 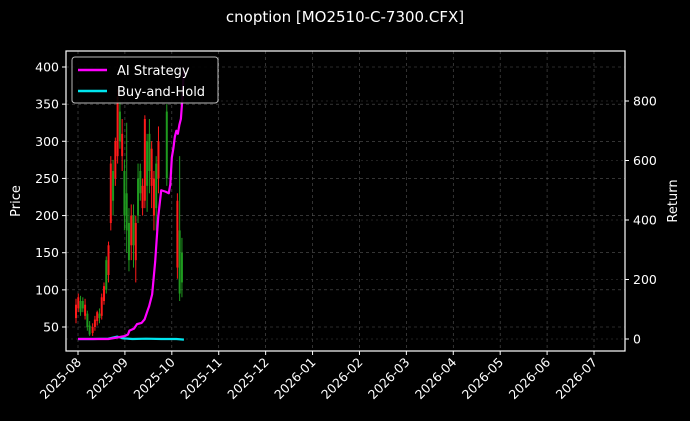 I want to click on series-ai-strategy, so click(x=132, y=204).